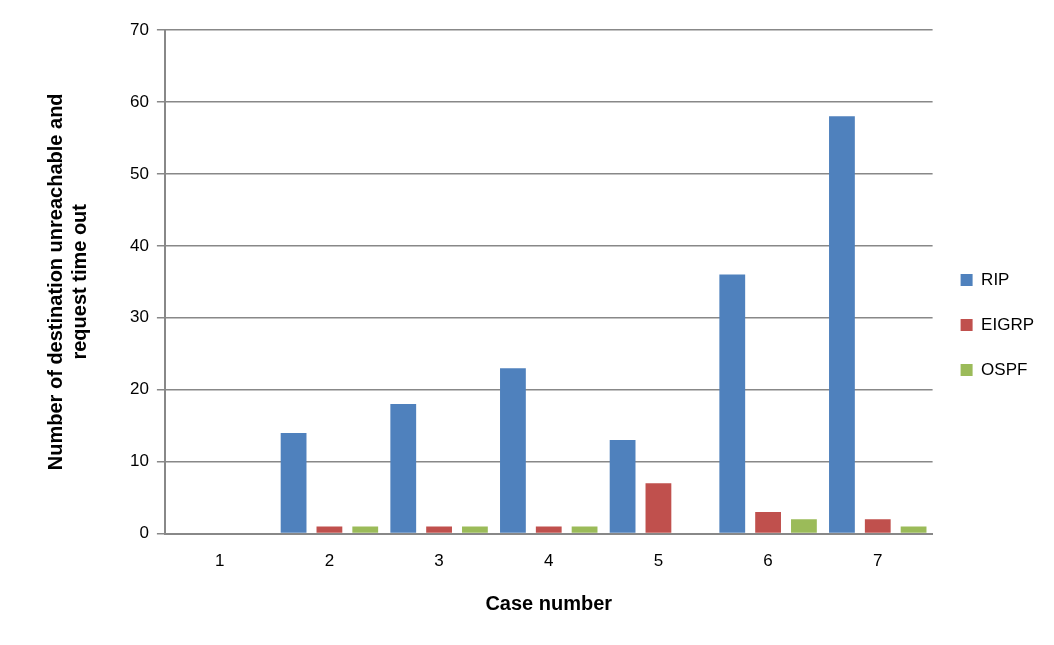  Describe the element at coordinates (549, 602) in the screenshot. I see `x-axis-title: Case number` at that location.